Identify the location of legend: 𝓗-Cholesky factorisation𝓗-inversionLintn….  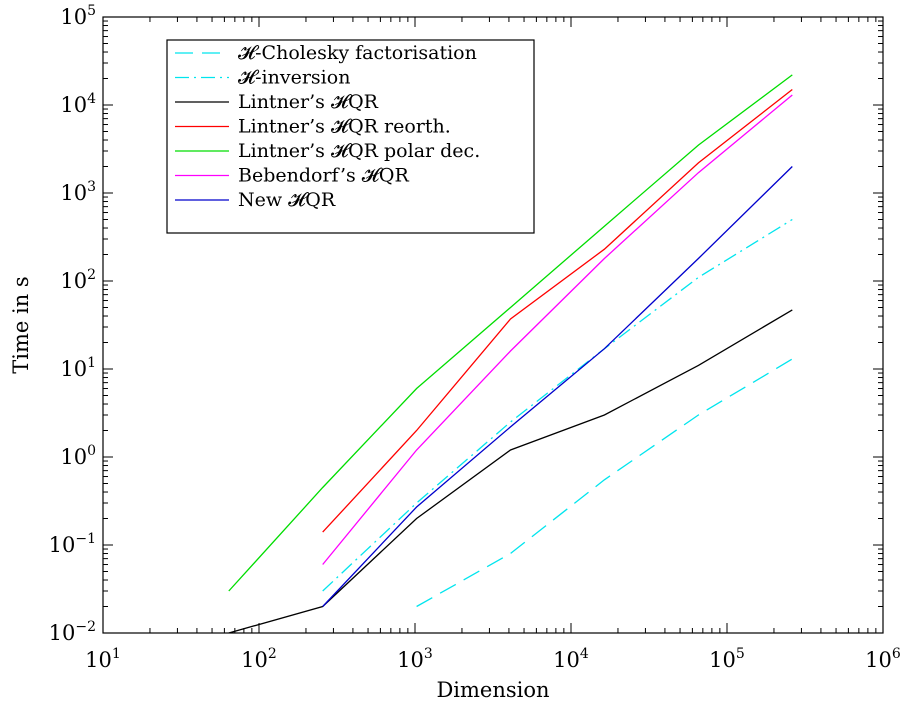
(350, 136).